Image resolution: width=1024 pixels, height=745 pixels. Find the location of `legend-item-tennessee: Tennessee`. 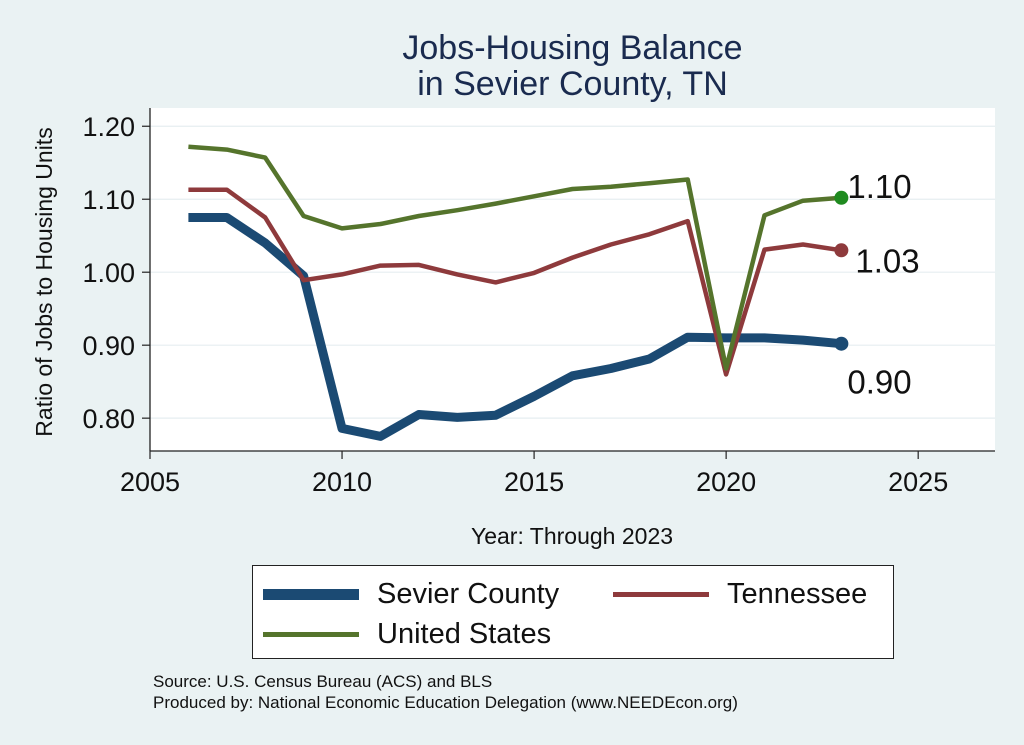

legend-item-tennessee: Tennessee is located at coordinates (740, 594).